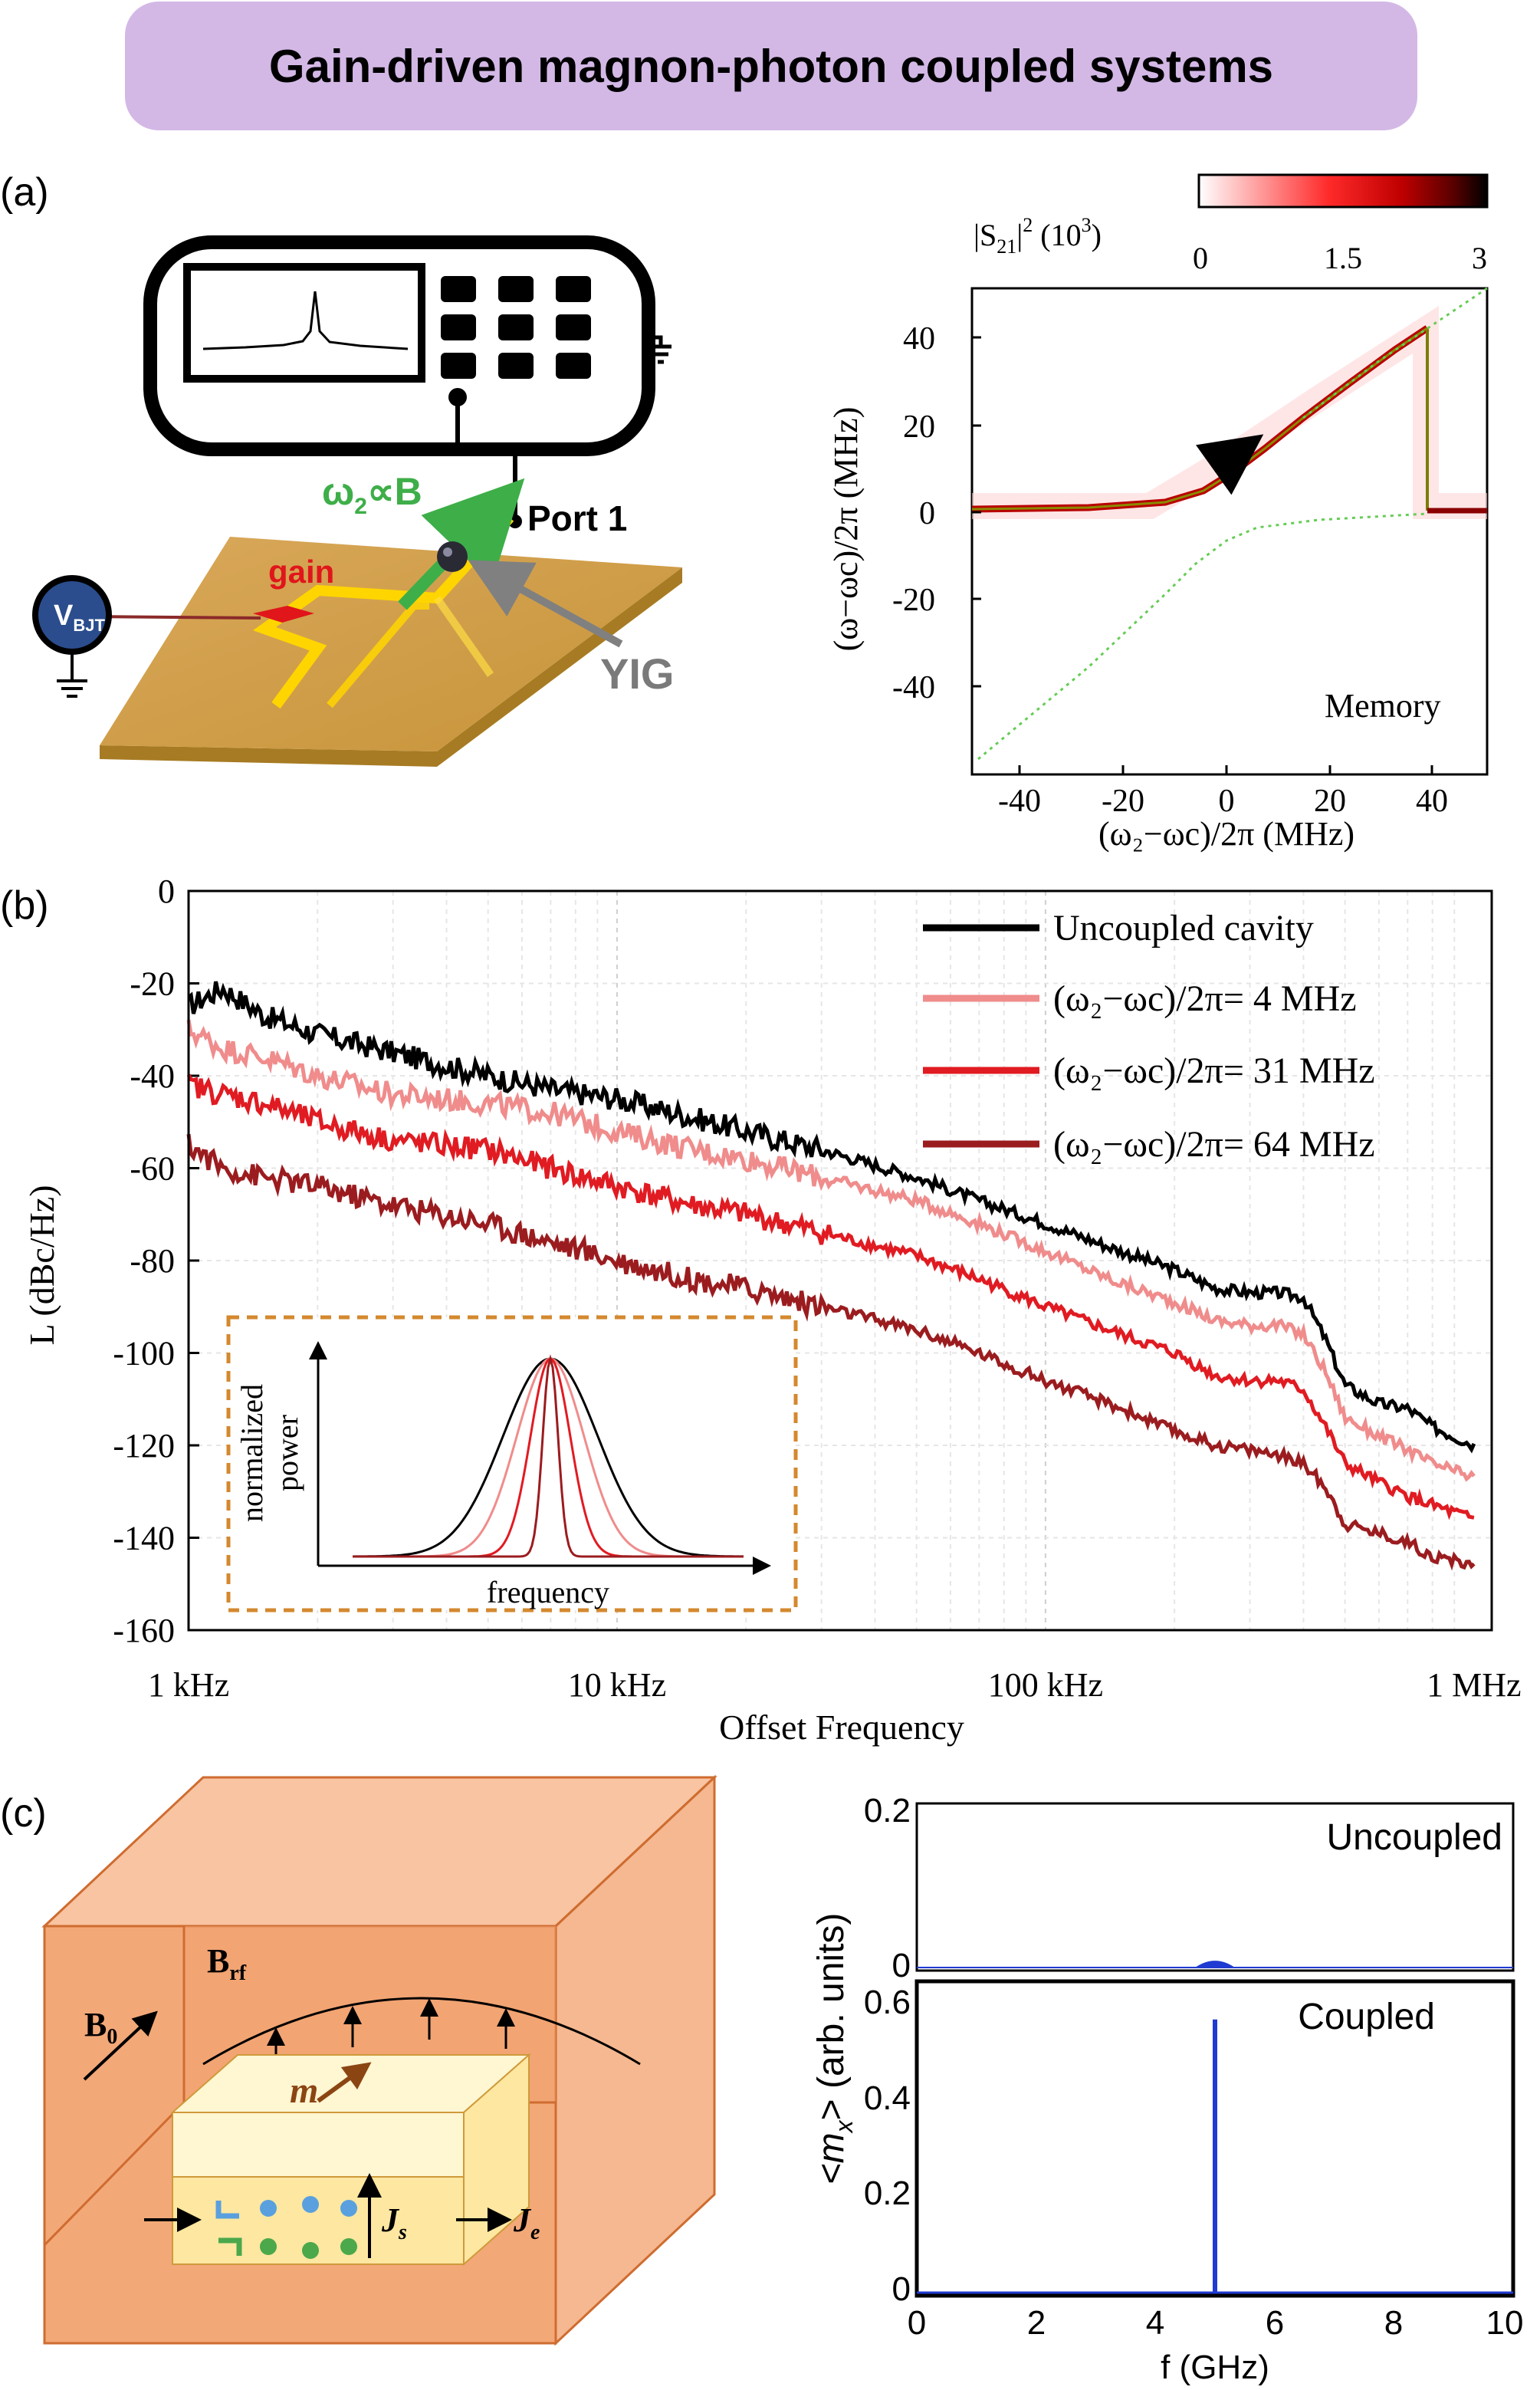 The image size is (1540, 2390). Describe the element at coordinates (1415, 1837) in the screenshot. I see `spectrum-top-label: Uncoupled` at that location.